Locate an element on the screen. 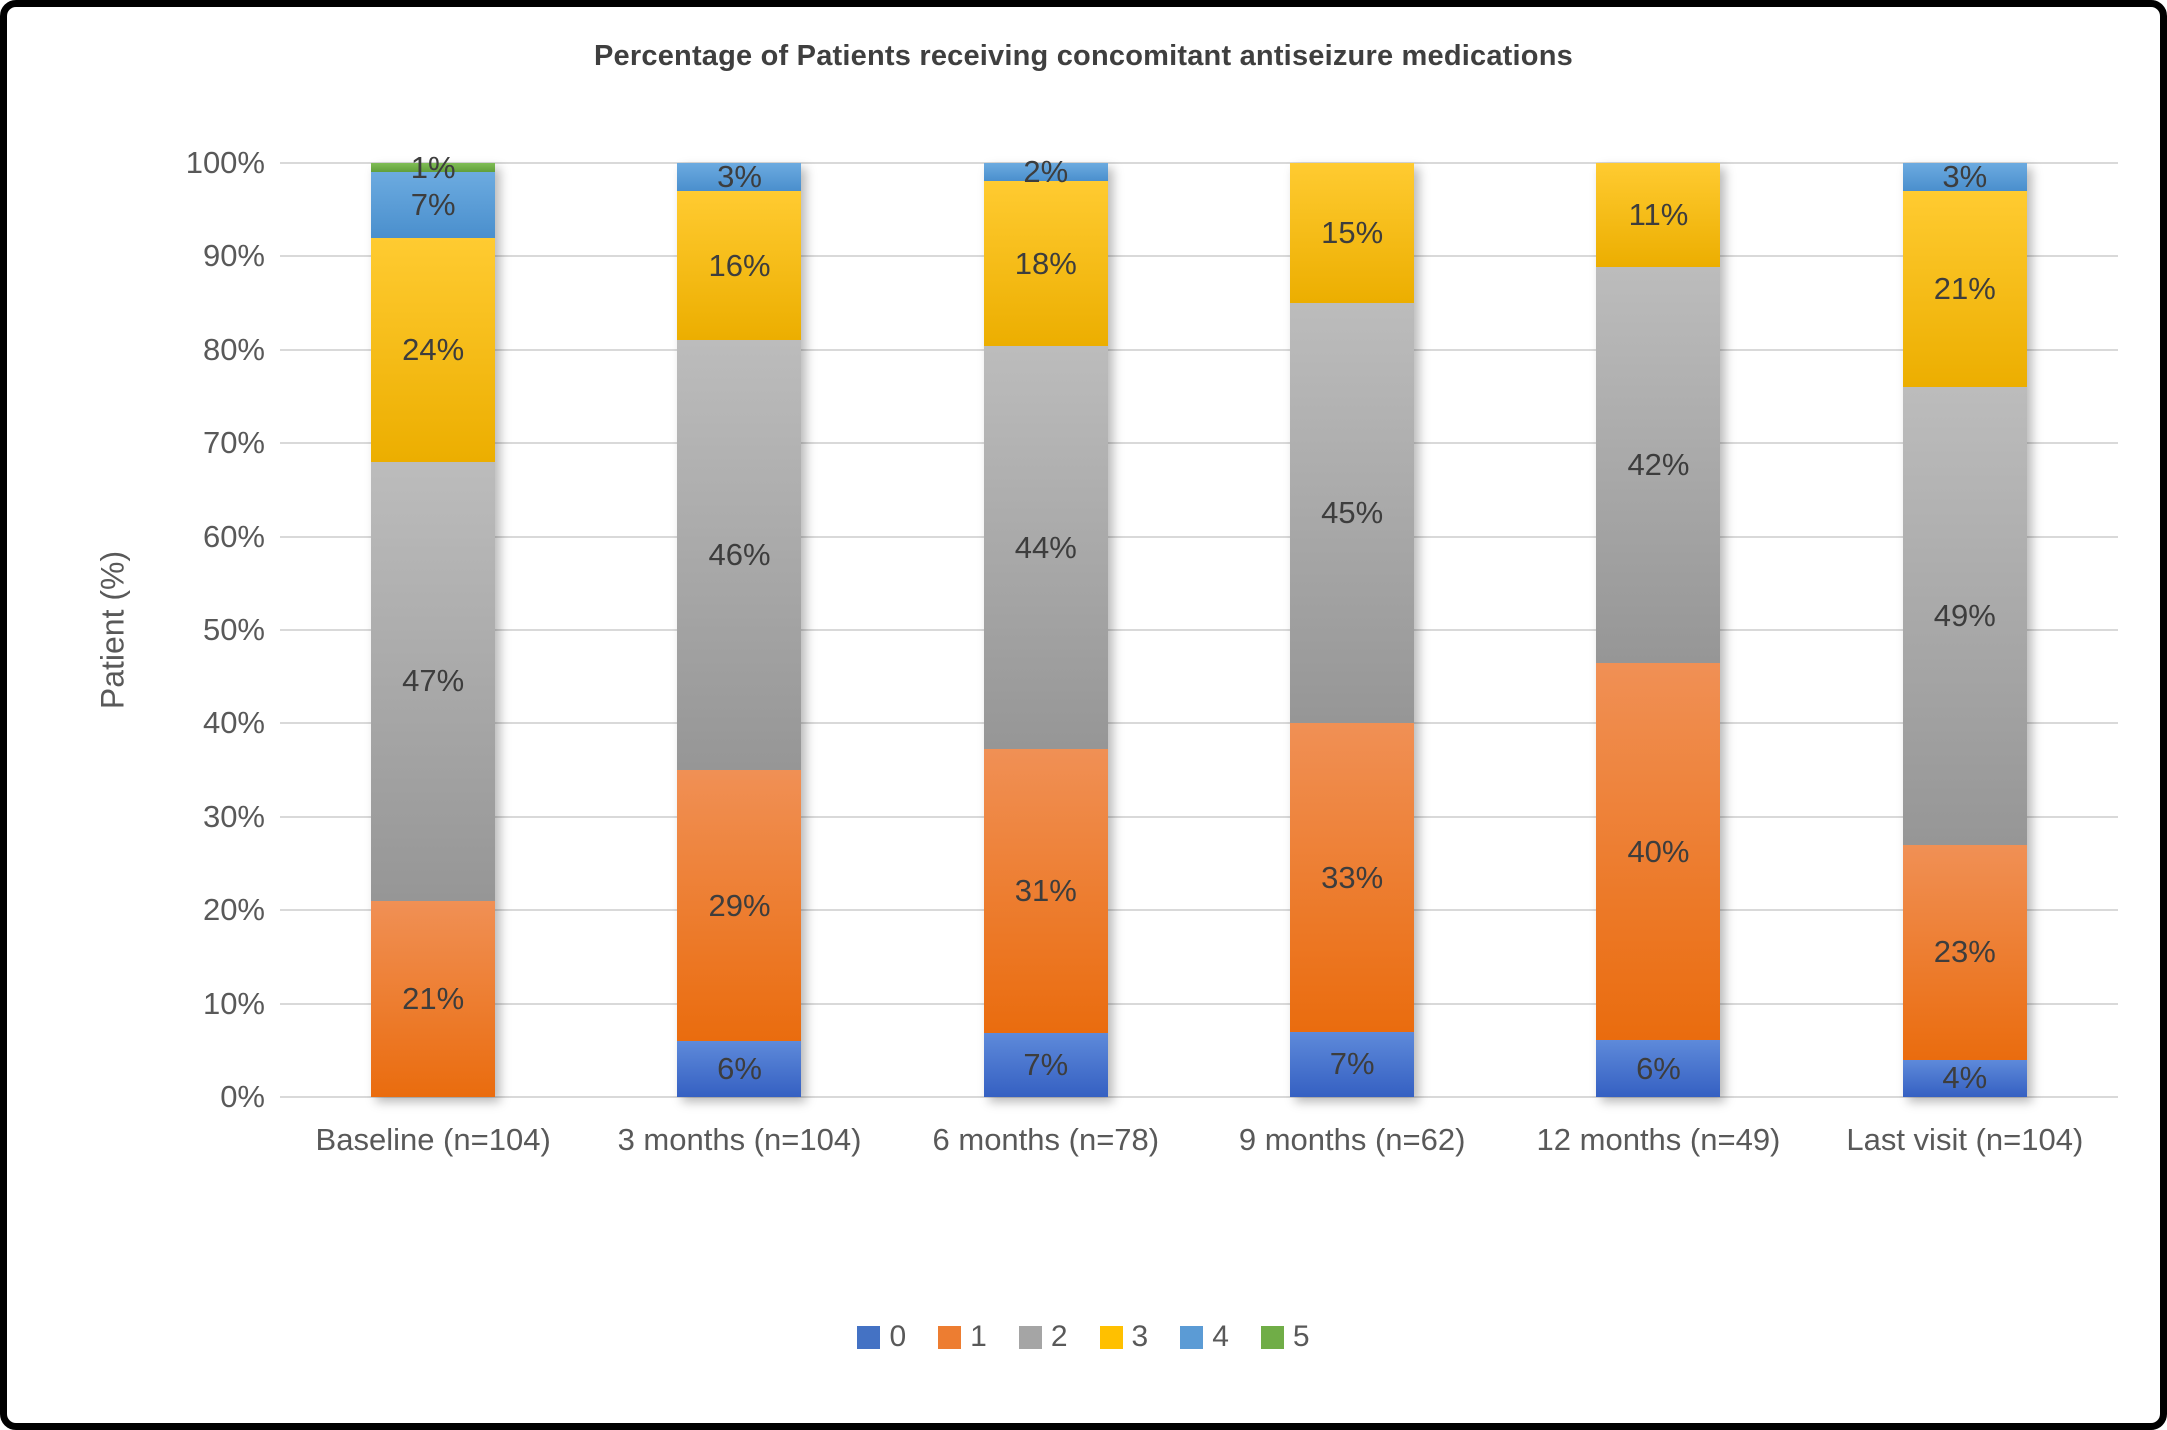 Image resolution: width=2167 pixels, height=1430 pixels. bar-segment: 4% is located at coordinates (1964, 1078).